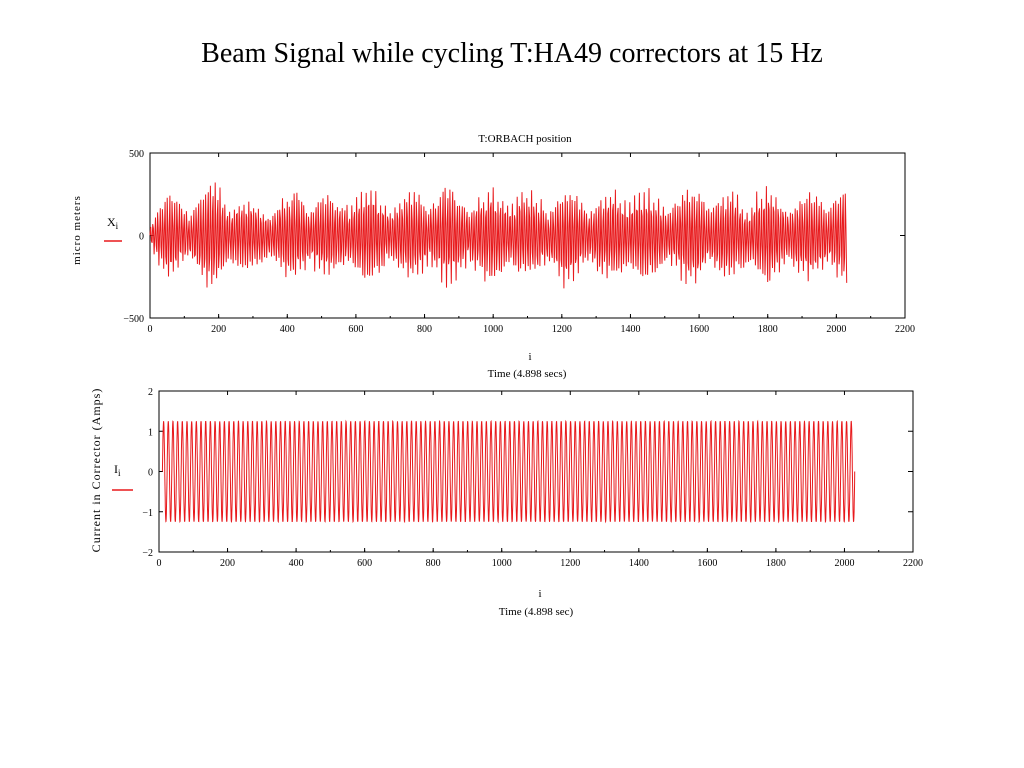 This screenshot has width=1024, height=768. I want to click on chart2-xtick-label: 1400, so click(639, 563).